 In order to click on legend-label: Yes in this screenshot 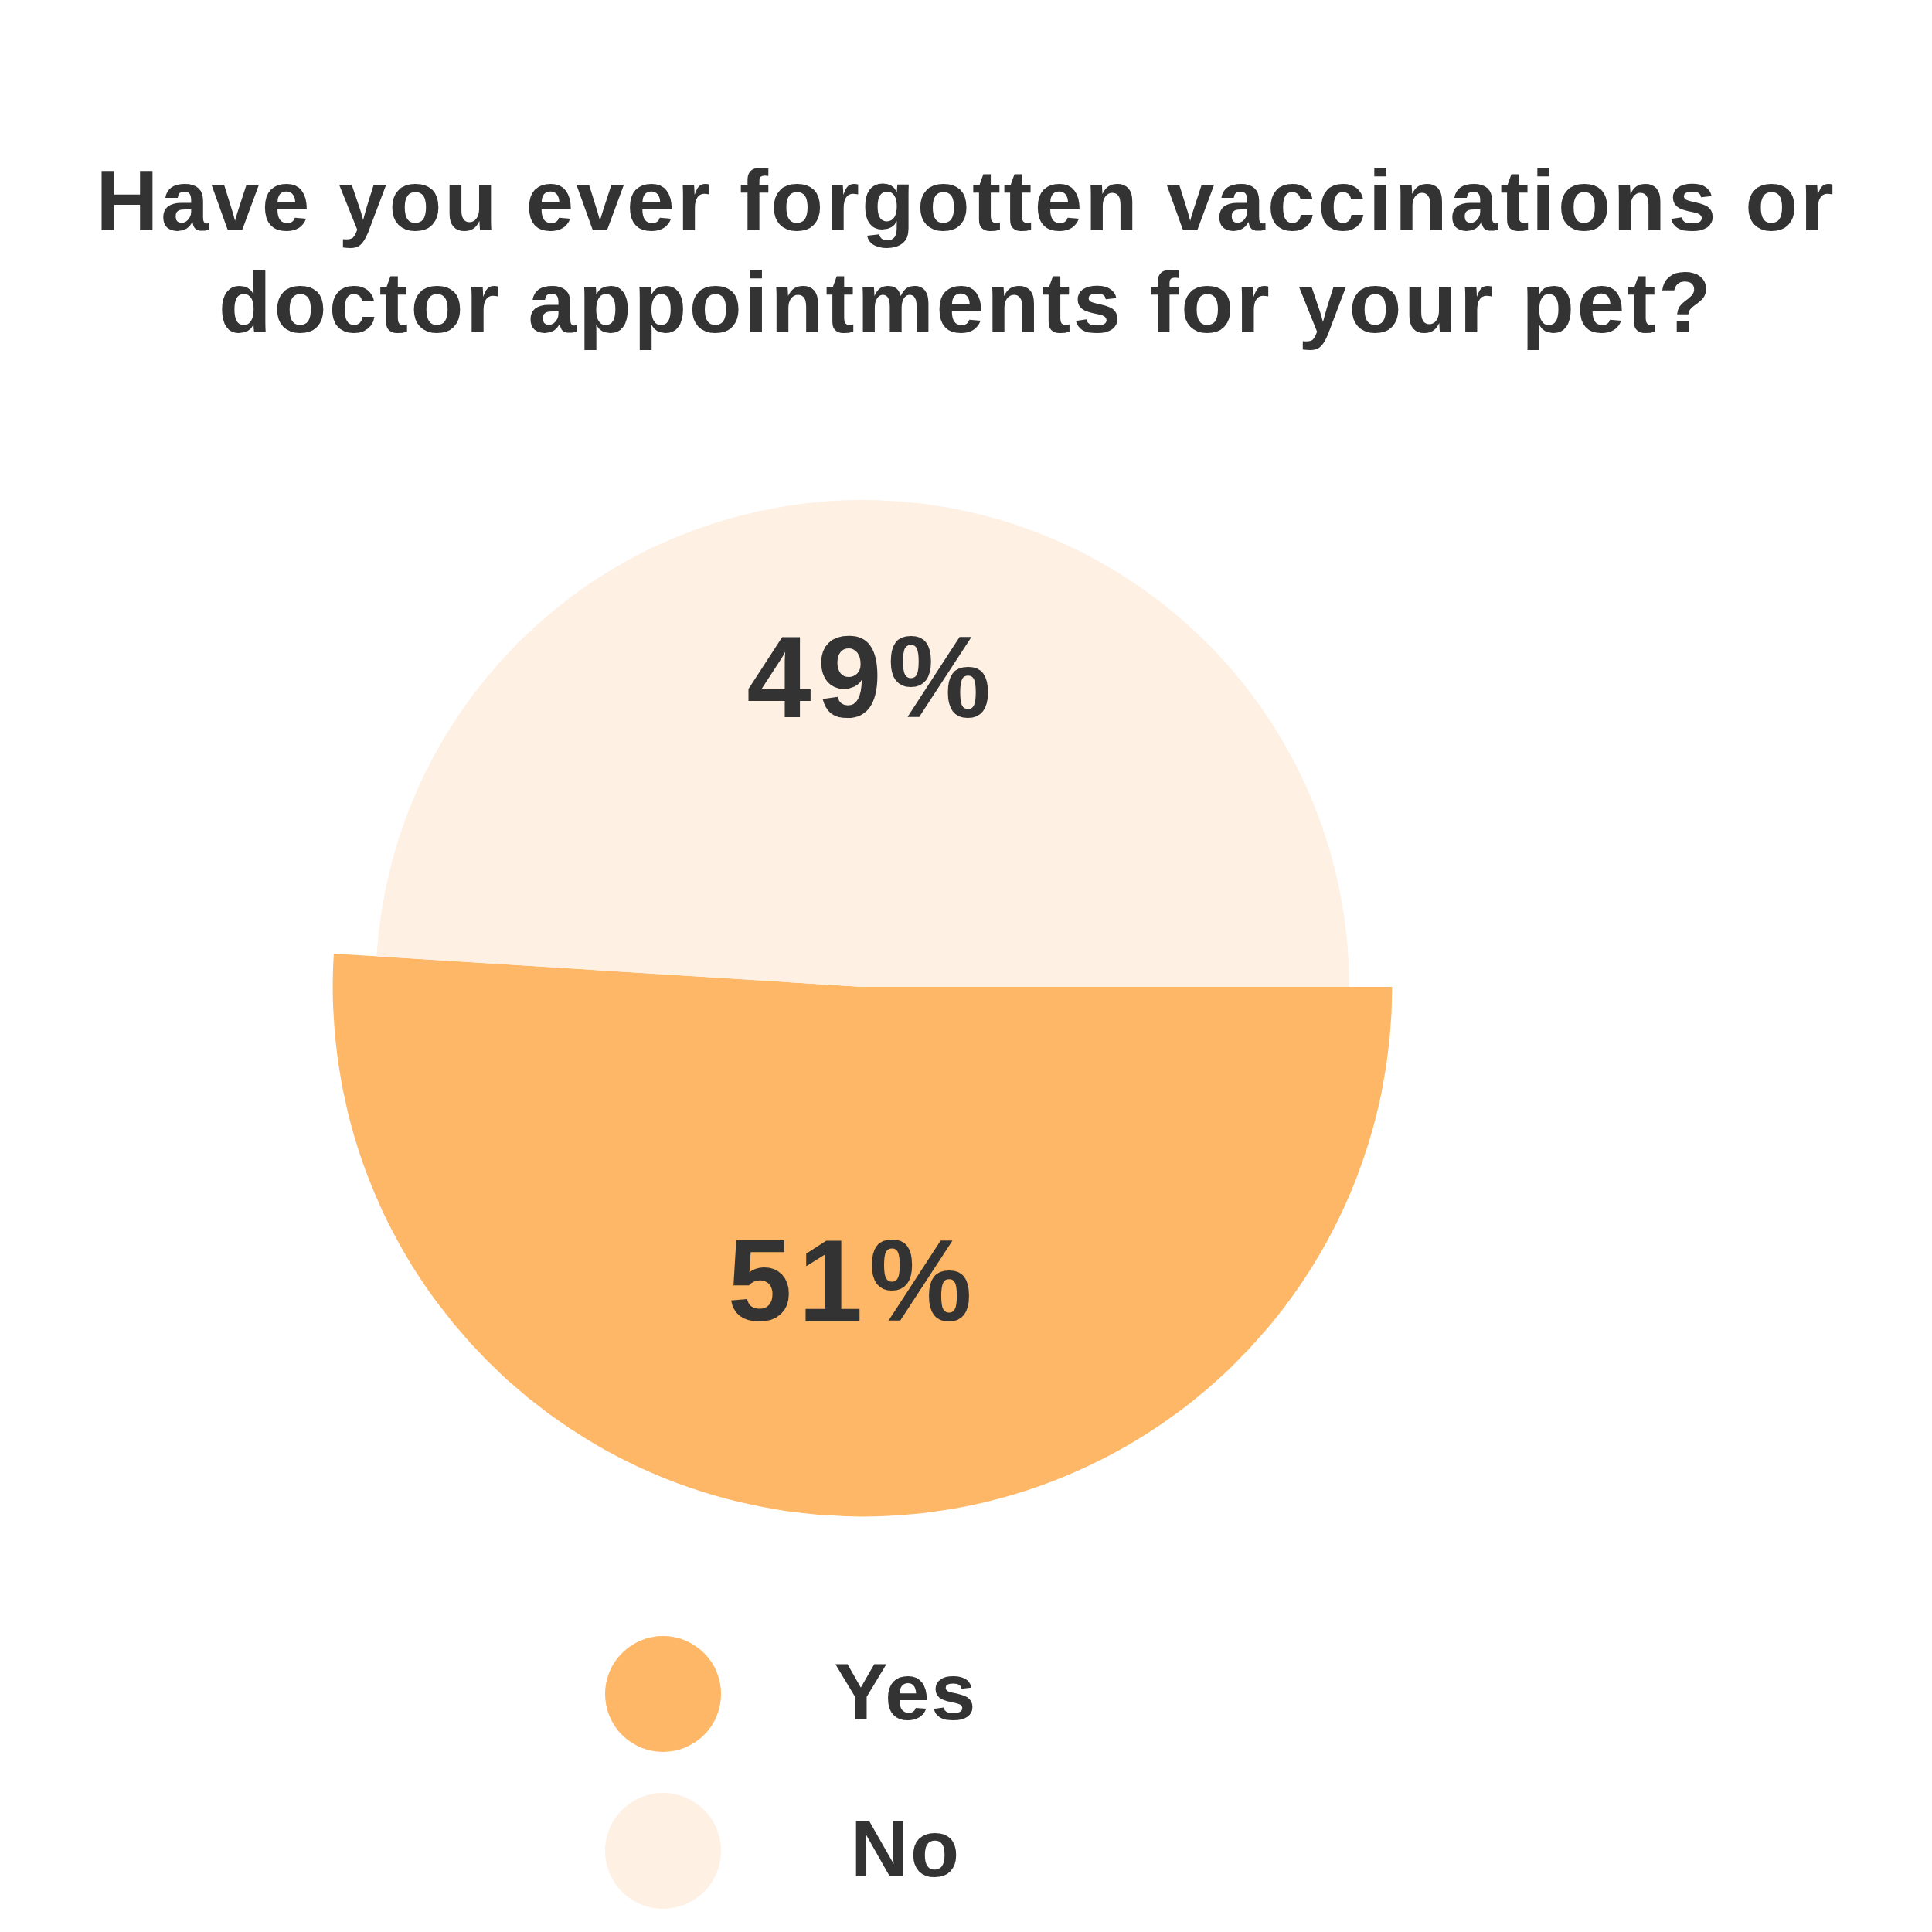, I will do `click(906, 1691)`.